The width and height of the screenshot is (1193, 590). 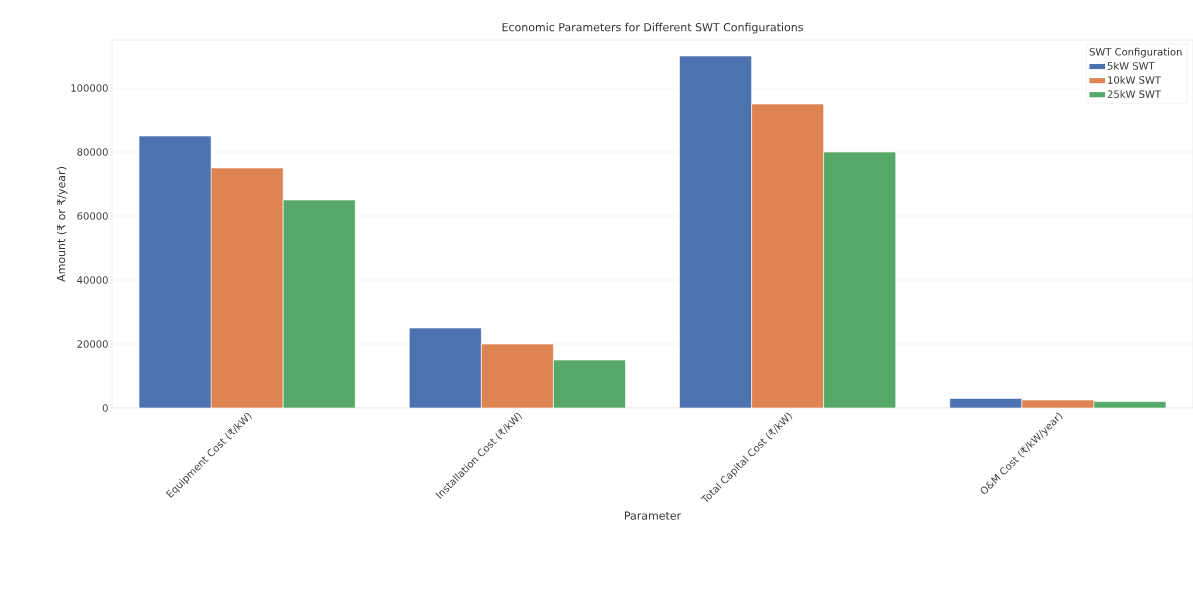 What do you see at coordinates (653, 515) in the screenshot?
I see `x-axis-title: Parameter` at bounding box center [653, 515].